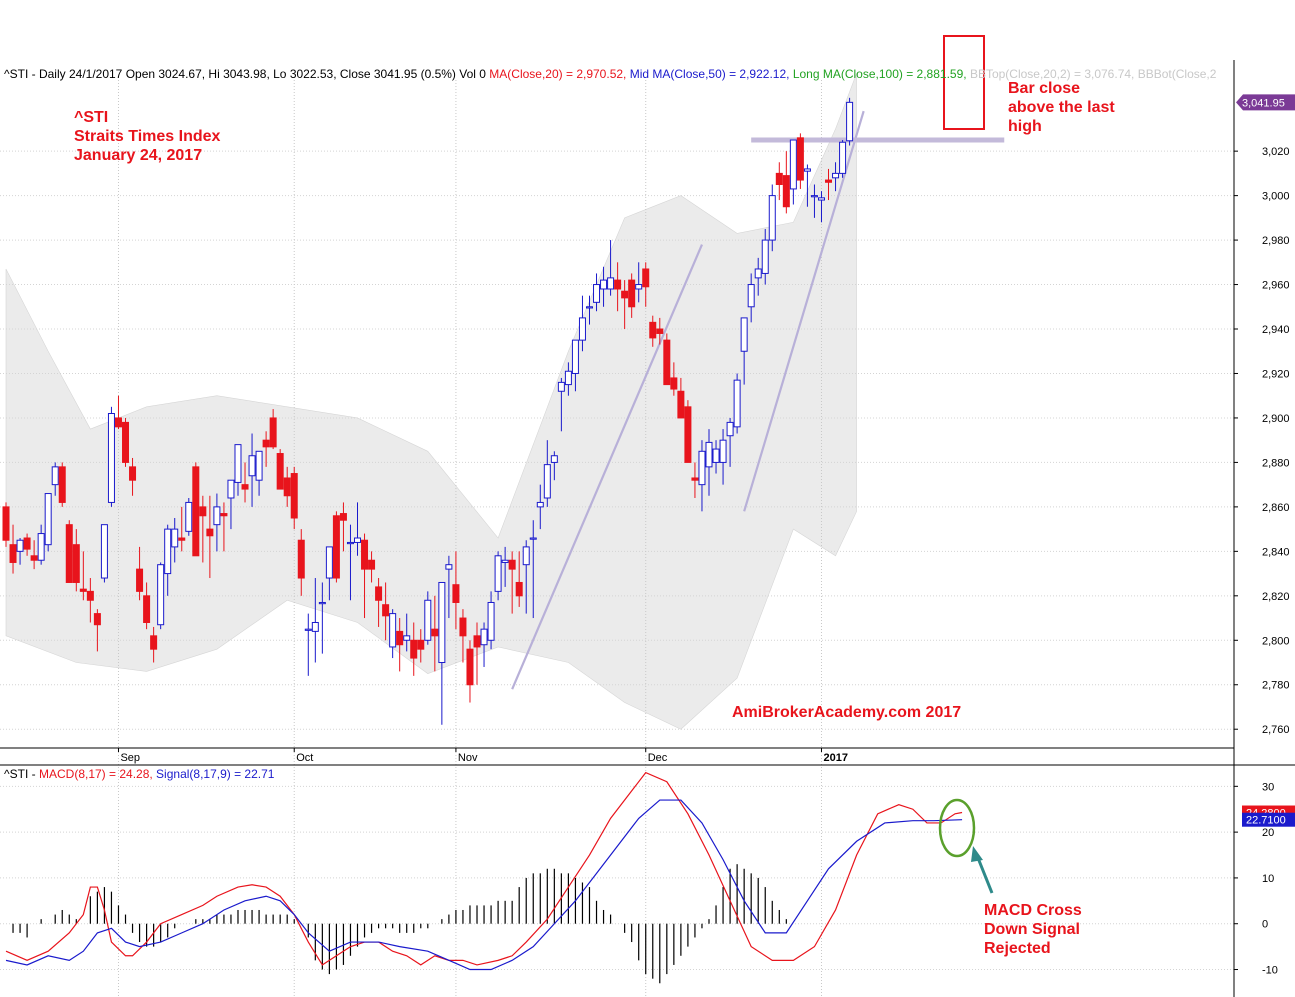 This screenshot has width=1295, height=997. Describe the element at coordinates (215, 774) in the screenshot. I see `signal-label: Signal(8,17,9) = 22.71` at that location.